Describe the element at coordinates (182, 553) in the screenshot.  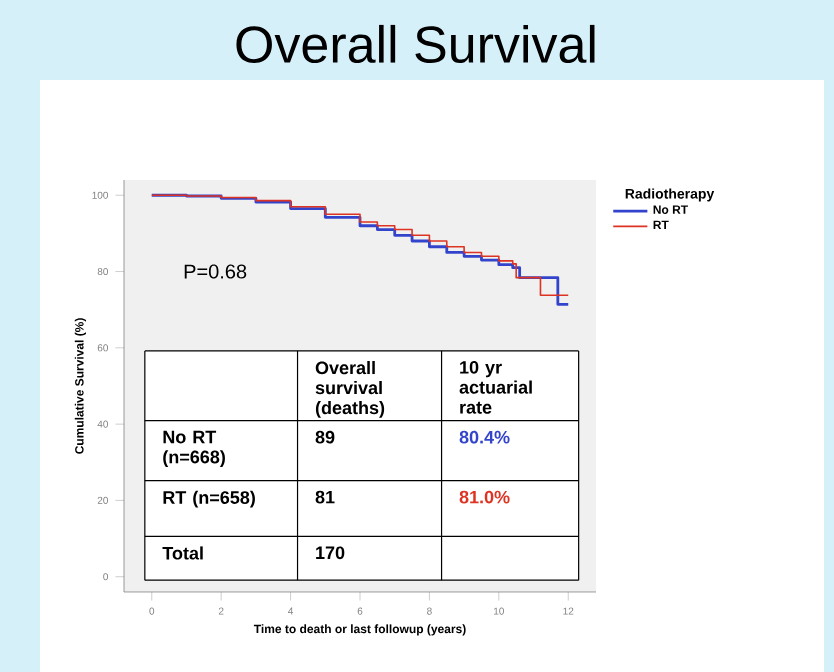
I see `annotation: Total` at that location.